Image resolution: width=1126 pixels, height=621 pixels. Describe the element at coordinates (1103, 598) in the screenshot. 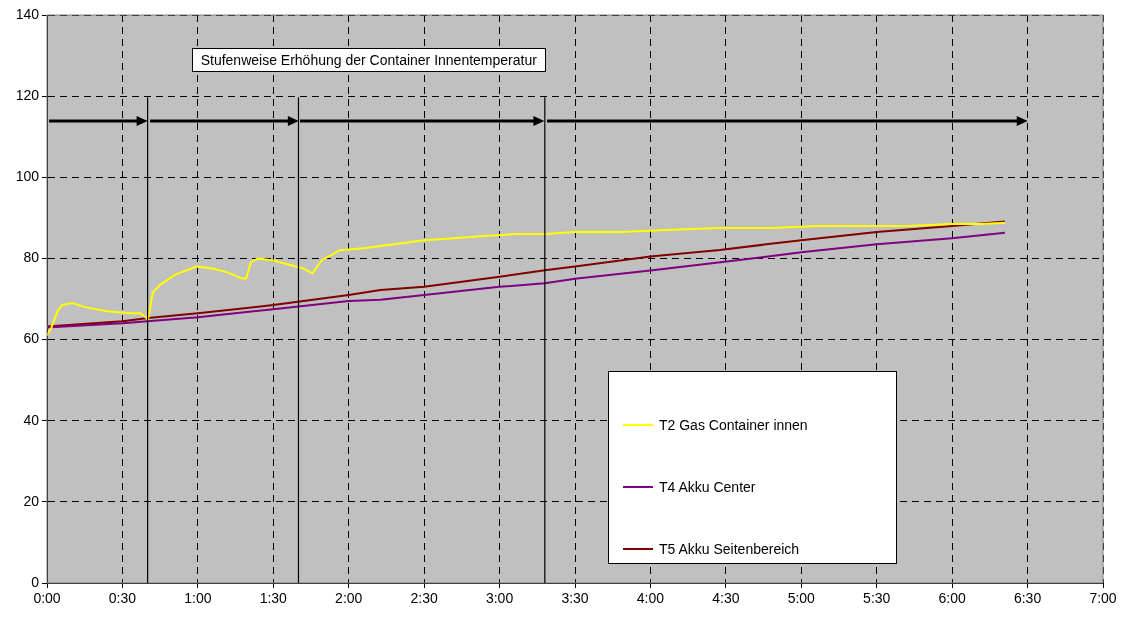

I see `x-tick-label: 7:00` at that location.